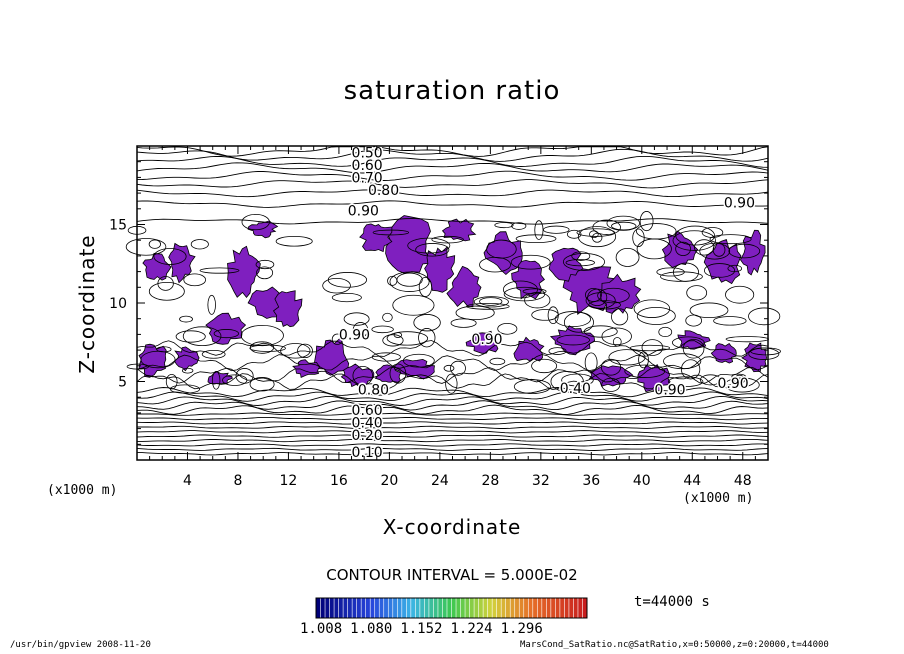 The height and width of the screenshot is (654, 904). Describe the element at coordinates (367, 411) in the screenshot. I see `contour-label: 0.60` at that location.